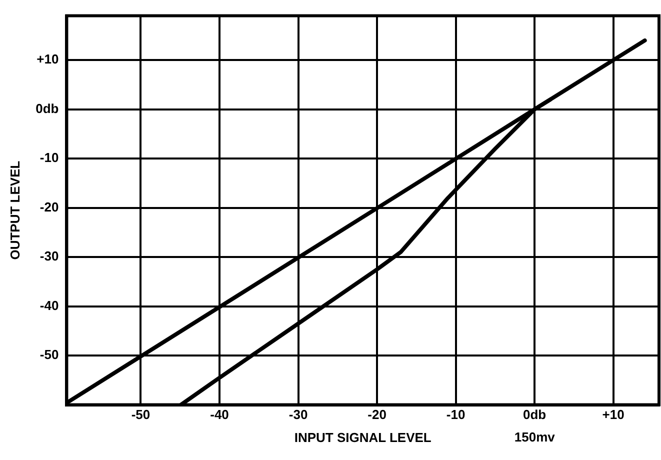 Image resolution: width=661 pixels, height=460 pixels. What do you see at coordinates (613, 414) in the screenshot?
I see `x-tick-label: +10` at bounding box center [613, 414].